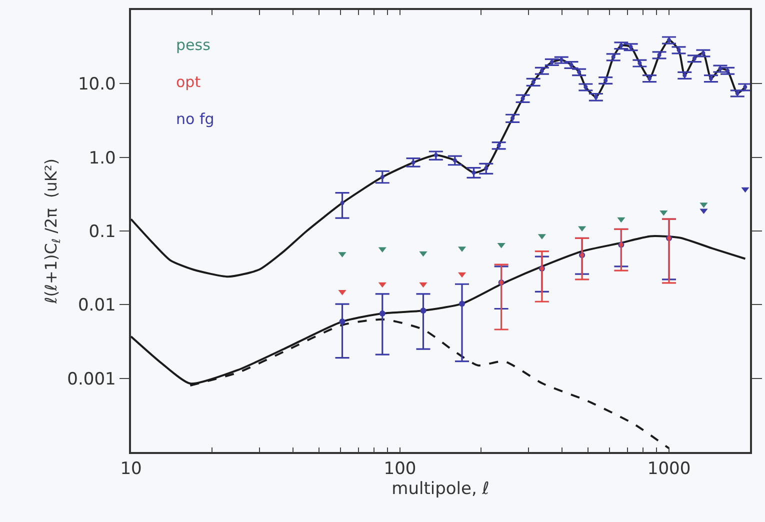  I want to click on y-tick-label: 0.1, so click(102, 232).